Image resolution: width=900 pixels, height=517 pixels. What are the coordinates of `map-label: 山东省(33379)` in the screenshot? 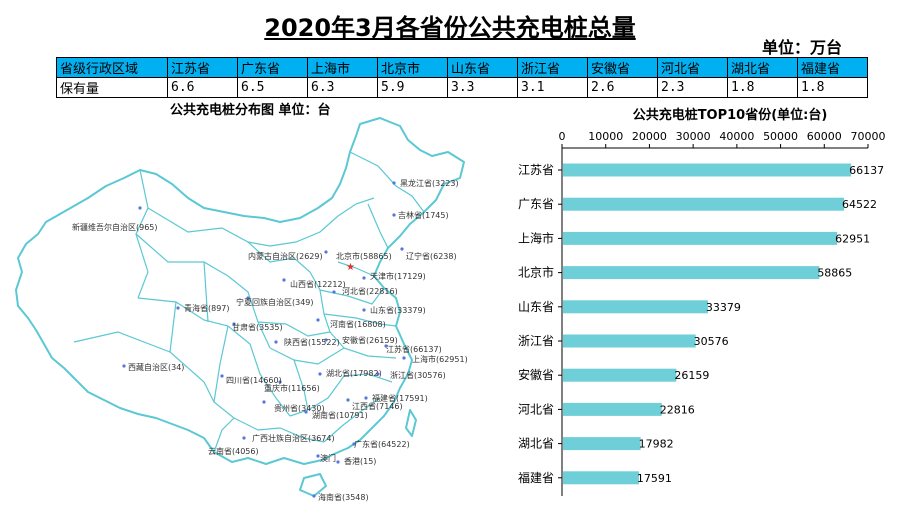 It's located at (398, 310).